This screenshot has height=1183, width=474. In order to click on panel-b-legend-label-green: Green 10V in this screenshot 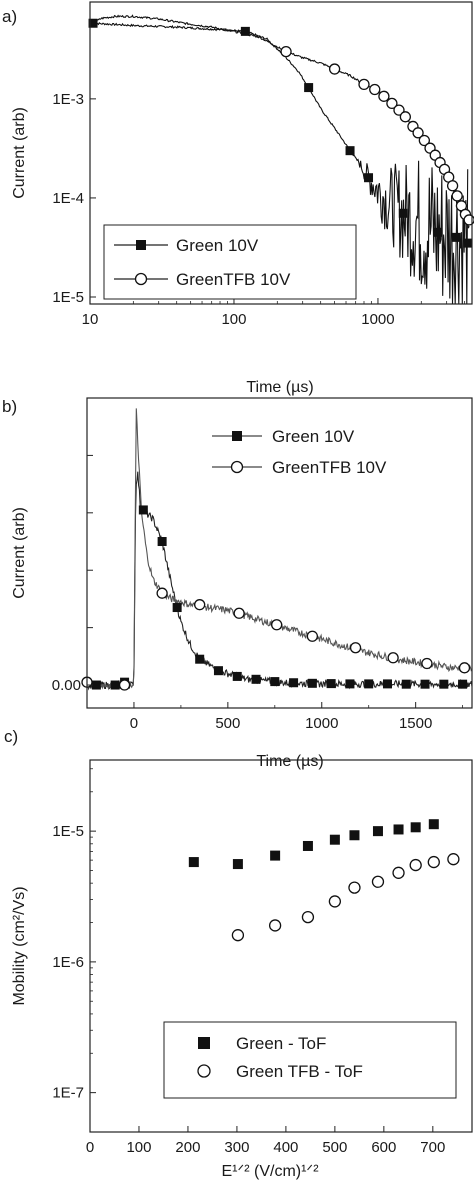, I will do `click(313, 436)`.